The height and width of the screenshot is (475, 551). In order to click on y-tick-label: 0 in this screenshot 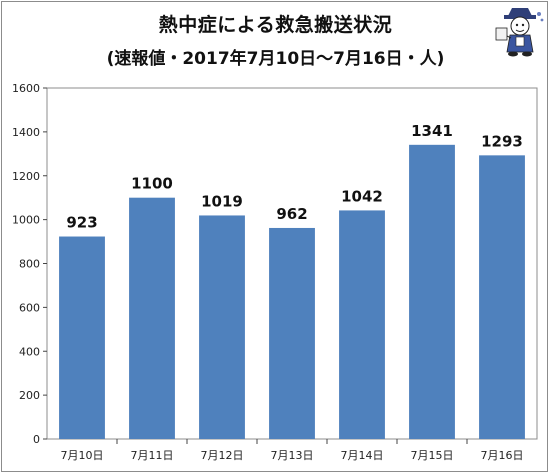, I will do `click(36, 439)`.